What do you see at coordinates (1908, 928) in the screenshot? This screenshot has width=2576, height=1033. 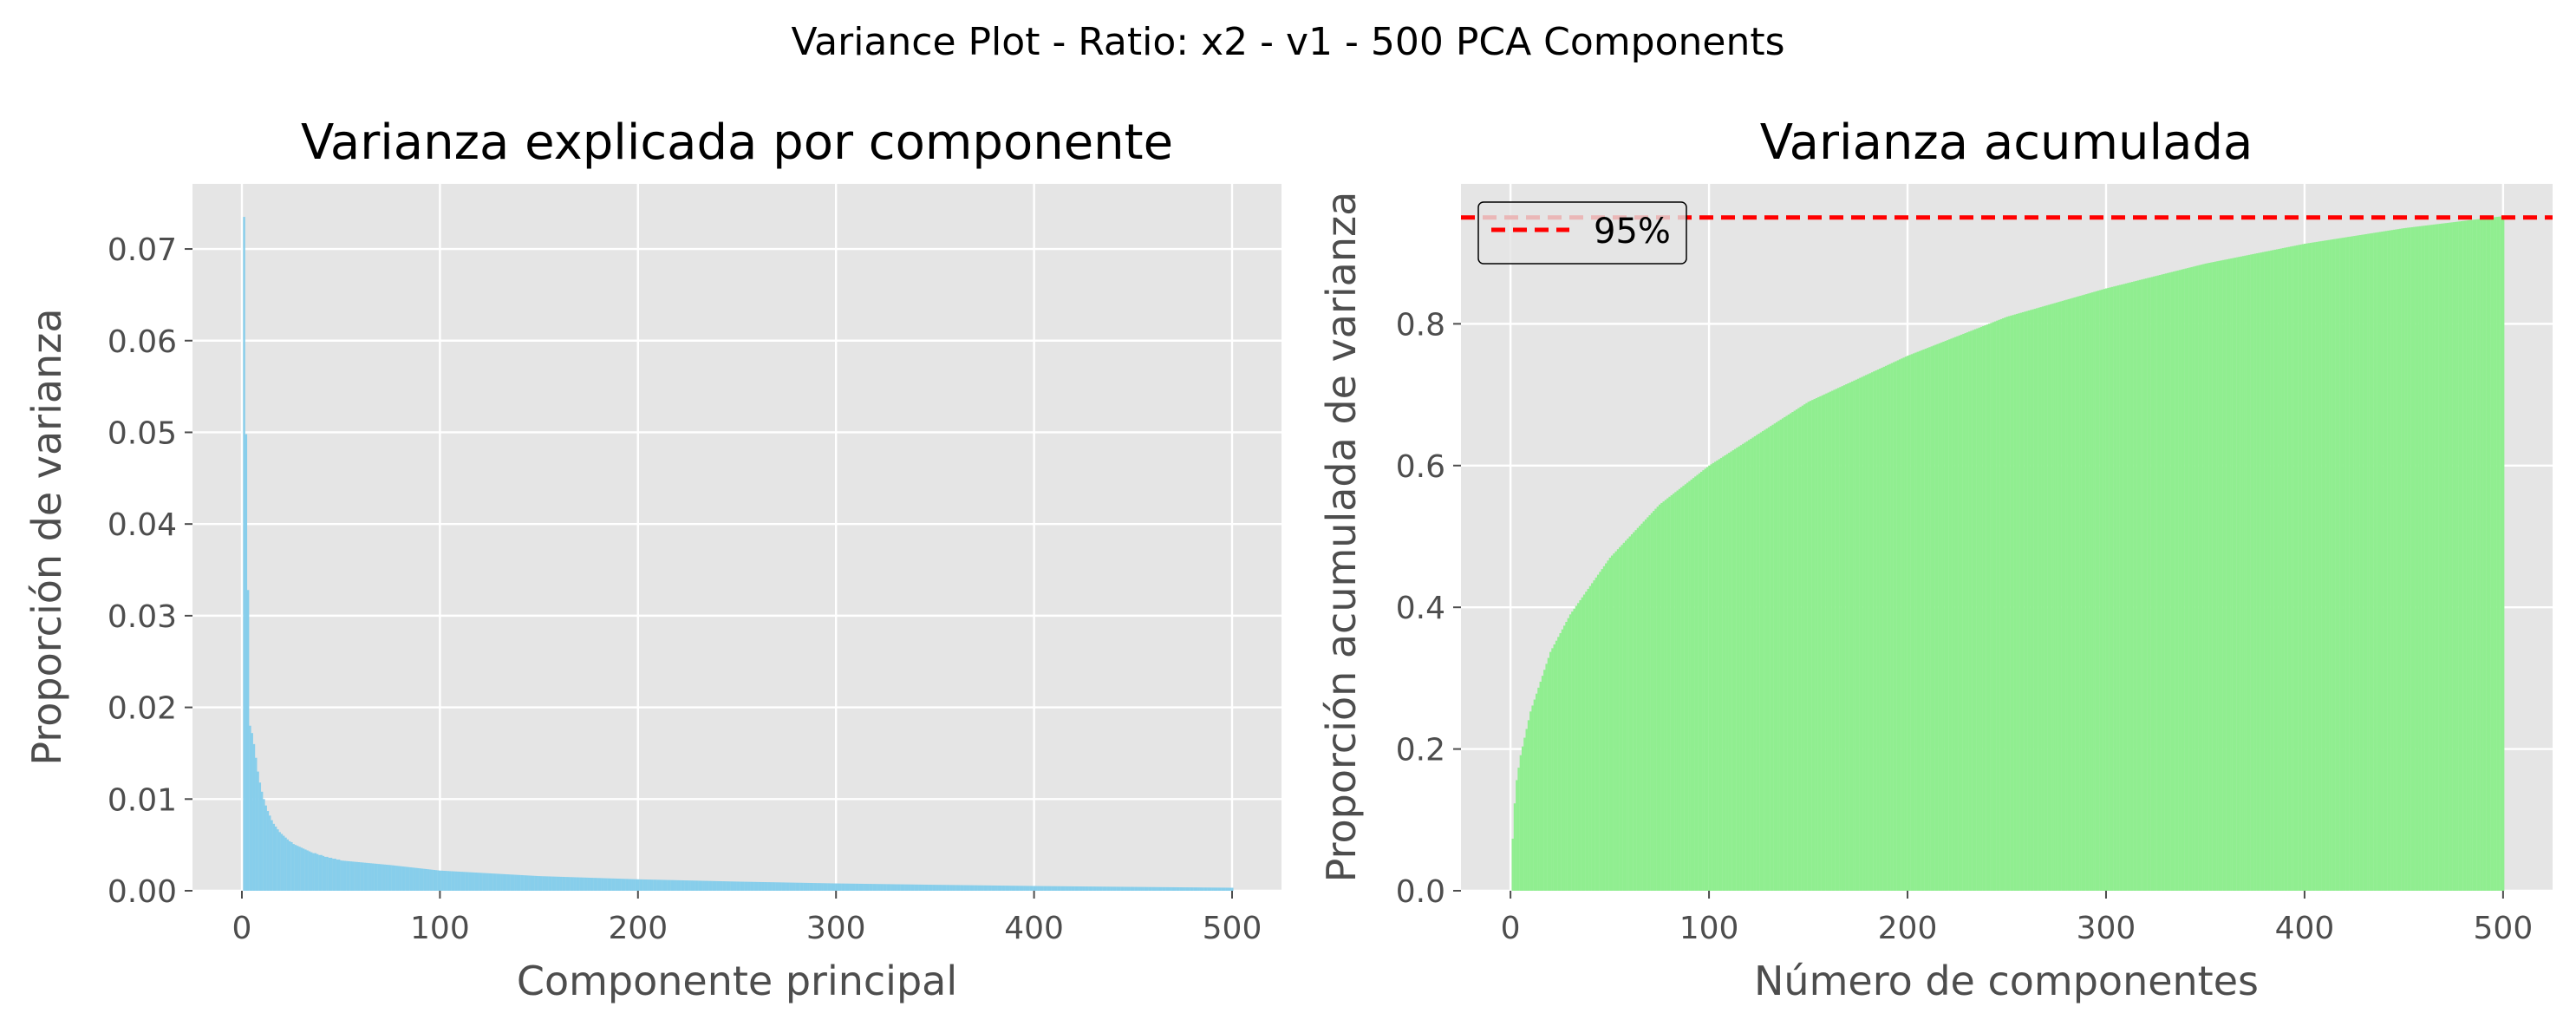 I see `x-tick-label: 200` at bounding box center [1908, 928].